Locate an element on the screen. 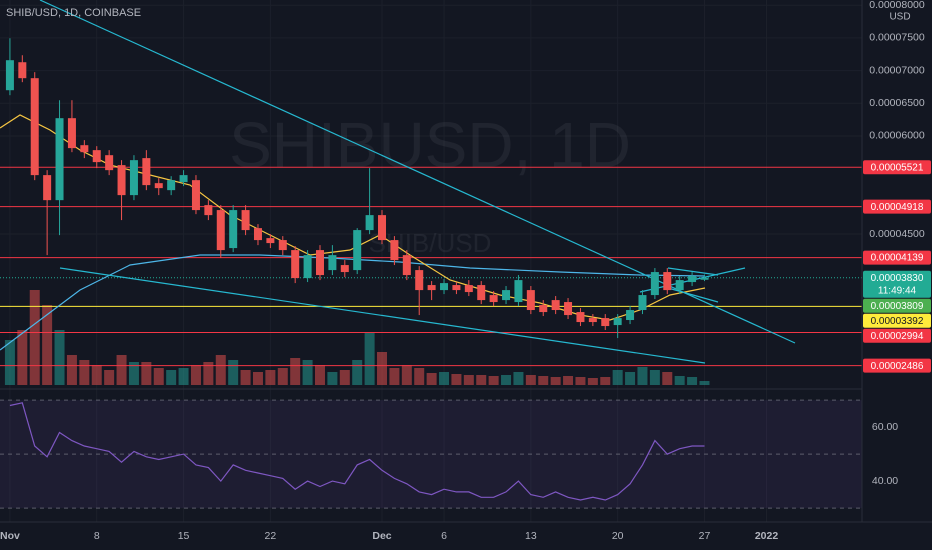 The width and height of the screenshot is (932, 550). y-tick-label: 0.00008000 is located at coordinates (897, 5).